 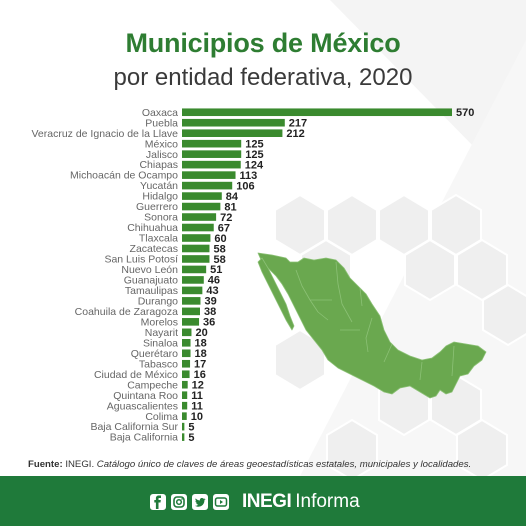 I want to click on category-label: Nuevo León, so click(x=149, y=270).